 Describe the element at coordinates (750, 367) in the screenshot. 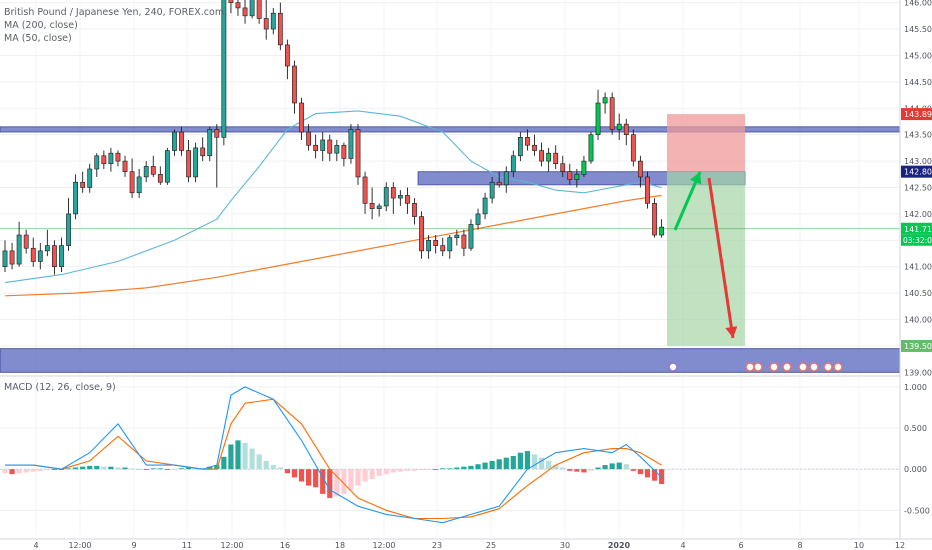

I see `event-marker-icon` at that location.